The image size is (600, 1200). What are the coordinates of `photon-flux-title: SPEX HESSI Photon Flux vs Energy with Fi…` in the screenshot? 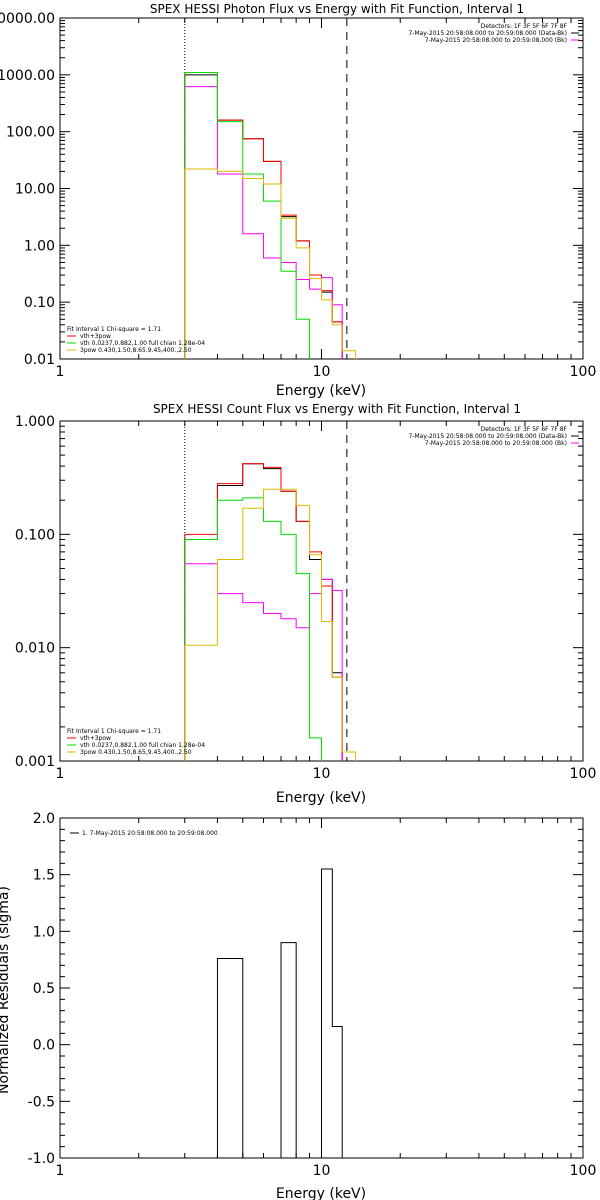 It's located at (337, 9).